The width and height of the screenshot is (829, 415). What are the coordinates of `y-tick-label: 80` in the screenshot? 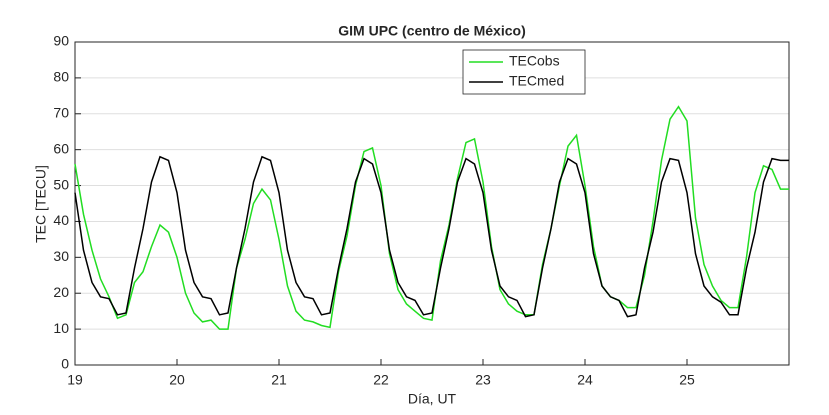 It's located at (61, 77).